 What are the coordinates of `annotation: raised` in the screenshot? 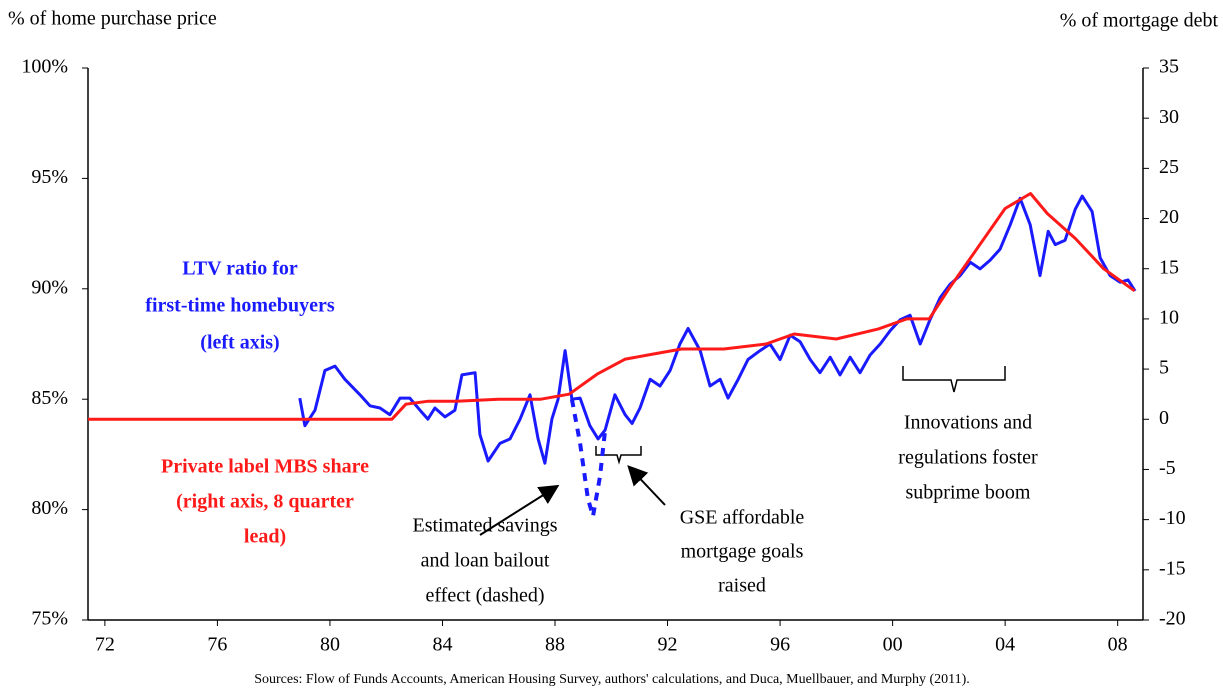 It's located at (742, 586).